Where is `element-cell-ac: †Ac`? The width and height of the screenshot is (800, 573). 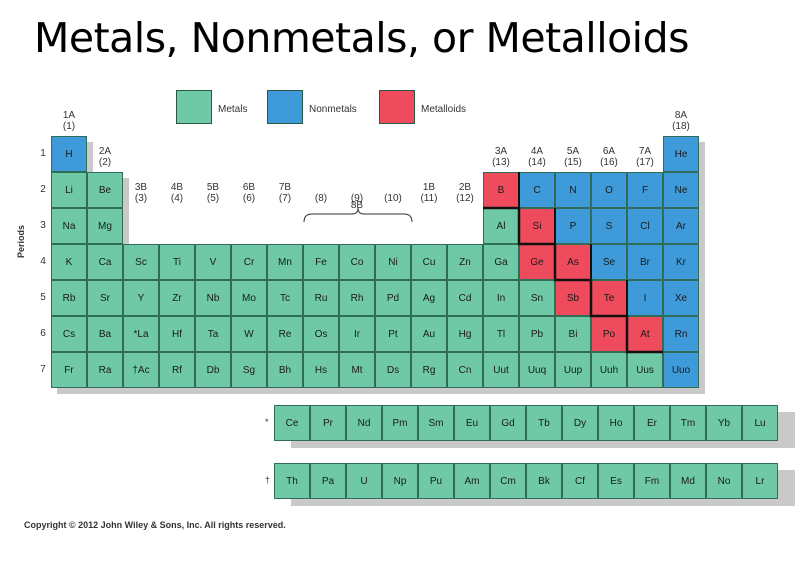
element-cell-ac: †Ac is located at coordinates (141, 370).